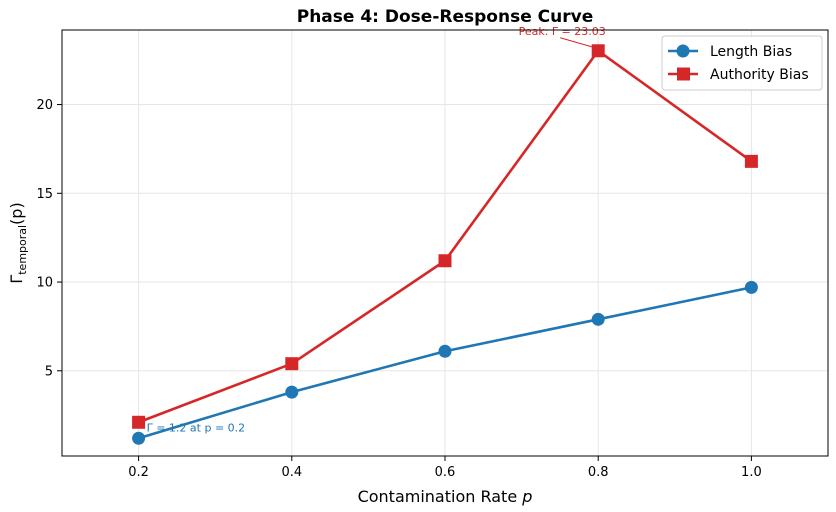 The image size is (836, 512). What do you see at coordinates (49, 371) in the screenshot?
I see `y-tick-label: 5` at bounding box center [49, 371].